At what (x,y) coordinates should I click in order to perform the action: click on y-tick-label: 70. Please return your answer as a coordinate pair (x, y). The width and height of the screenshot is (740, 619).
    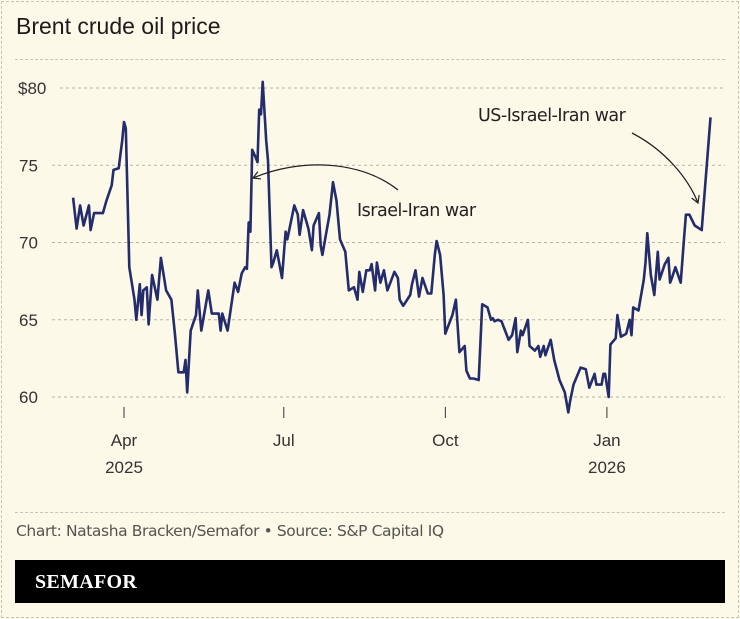
    Looking at the image, I should click on (28, 243).